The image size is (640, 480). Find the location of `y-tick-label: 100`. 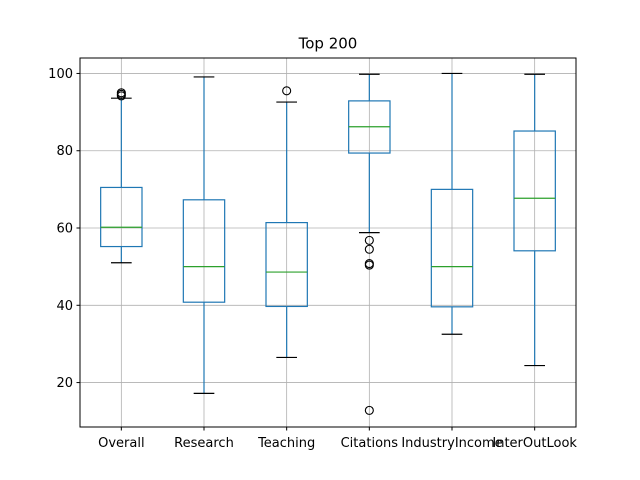

y-tick-label: 100 is located at coordinates (60, 74).